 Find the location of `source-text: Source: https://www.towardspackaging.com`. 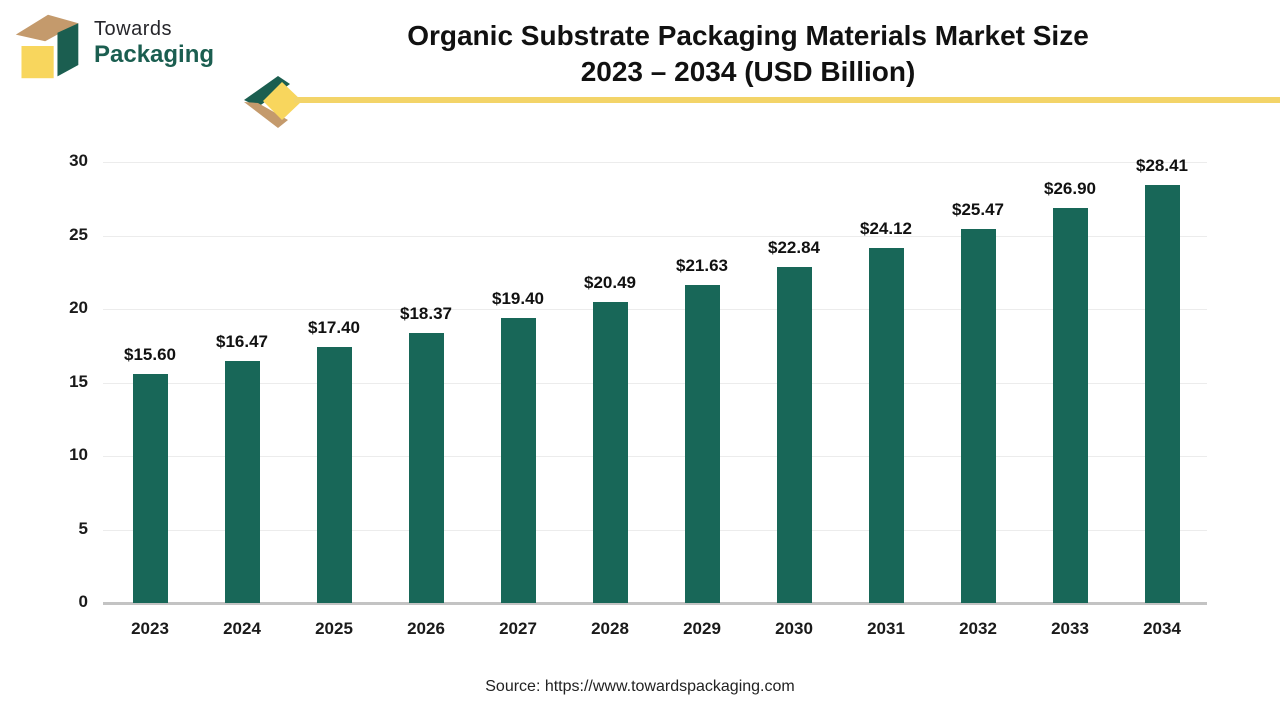

source-text: Source: https://www.towardspackaging.com is located at coordinates (640, 686).